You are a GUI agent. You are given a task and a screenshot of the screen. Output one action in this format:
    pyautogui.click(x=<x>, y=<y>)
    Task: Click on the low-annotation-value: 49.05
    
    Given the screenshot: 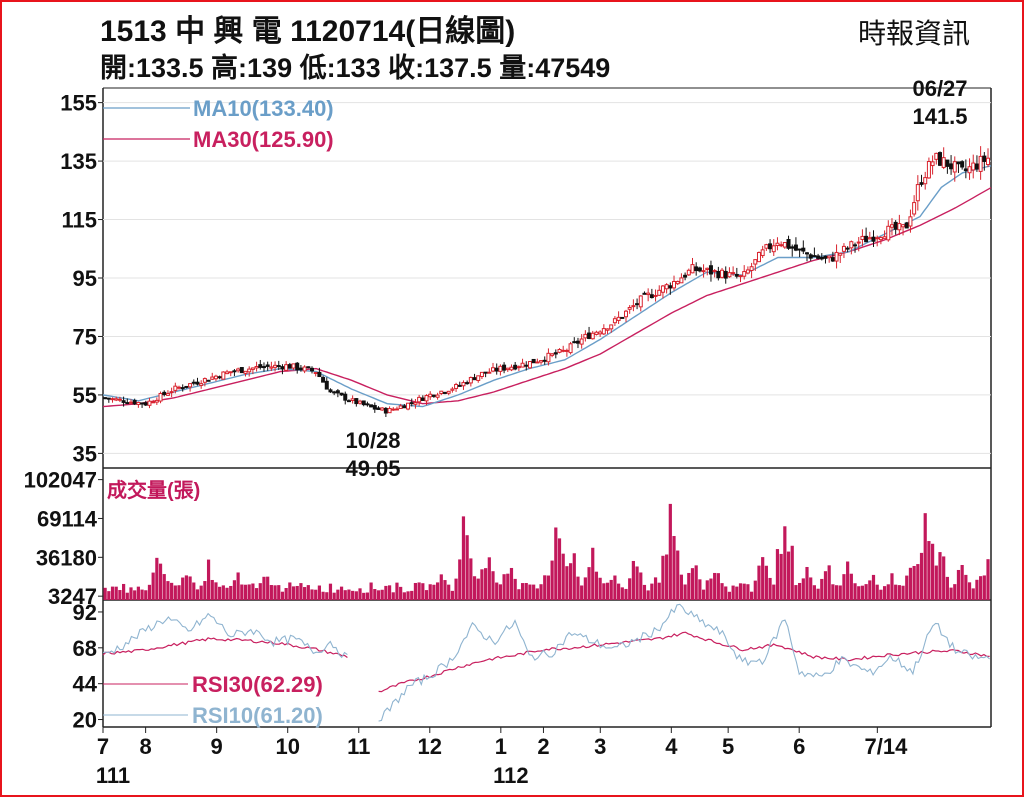 What is the action you would take?
    pyautogui.click(x=372, y=468)
    